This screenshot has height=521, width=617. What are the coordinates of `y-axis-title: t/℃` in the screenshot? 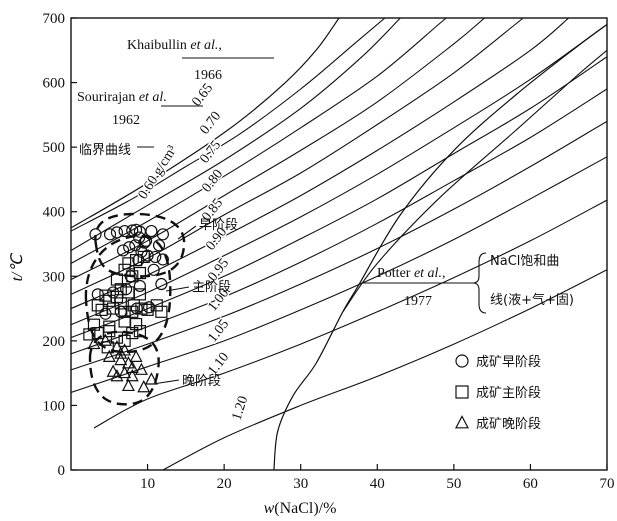 It's located at (17, 267).